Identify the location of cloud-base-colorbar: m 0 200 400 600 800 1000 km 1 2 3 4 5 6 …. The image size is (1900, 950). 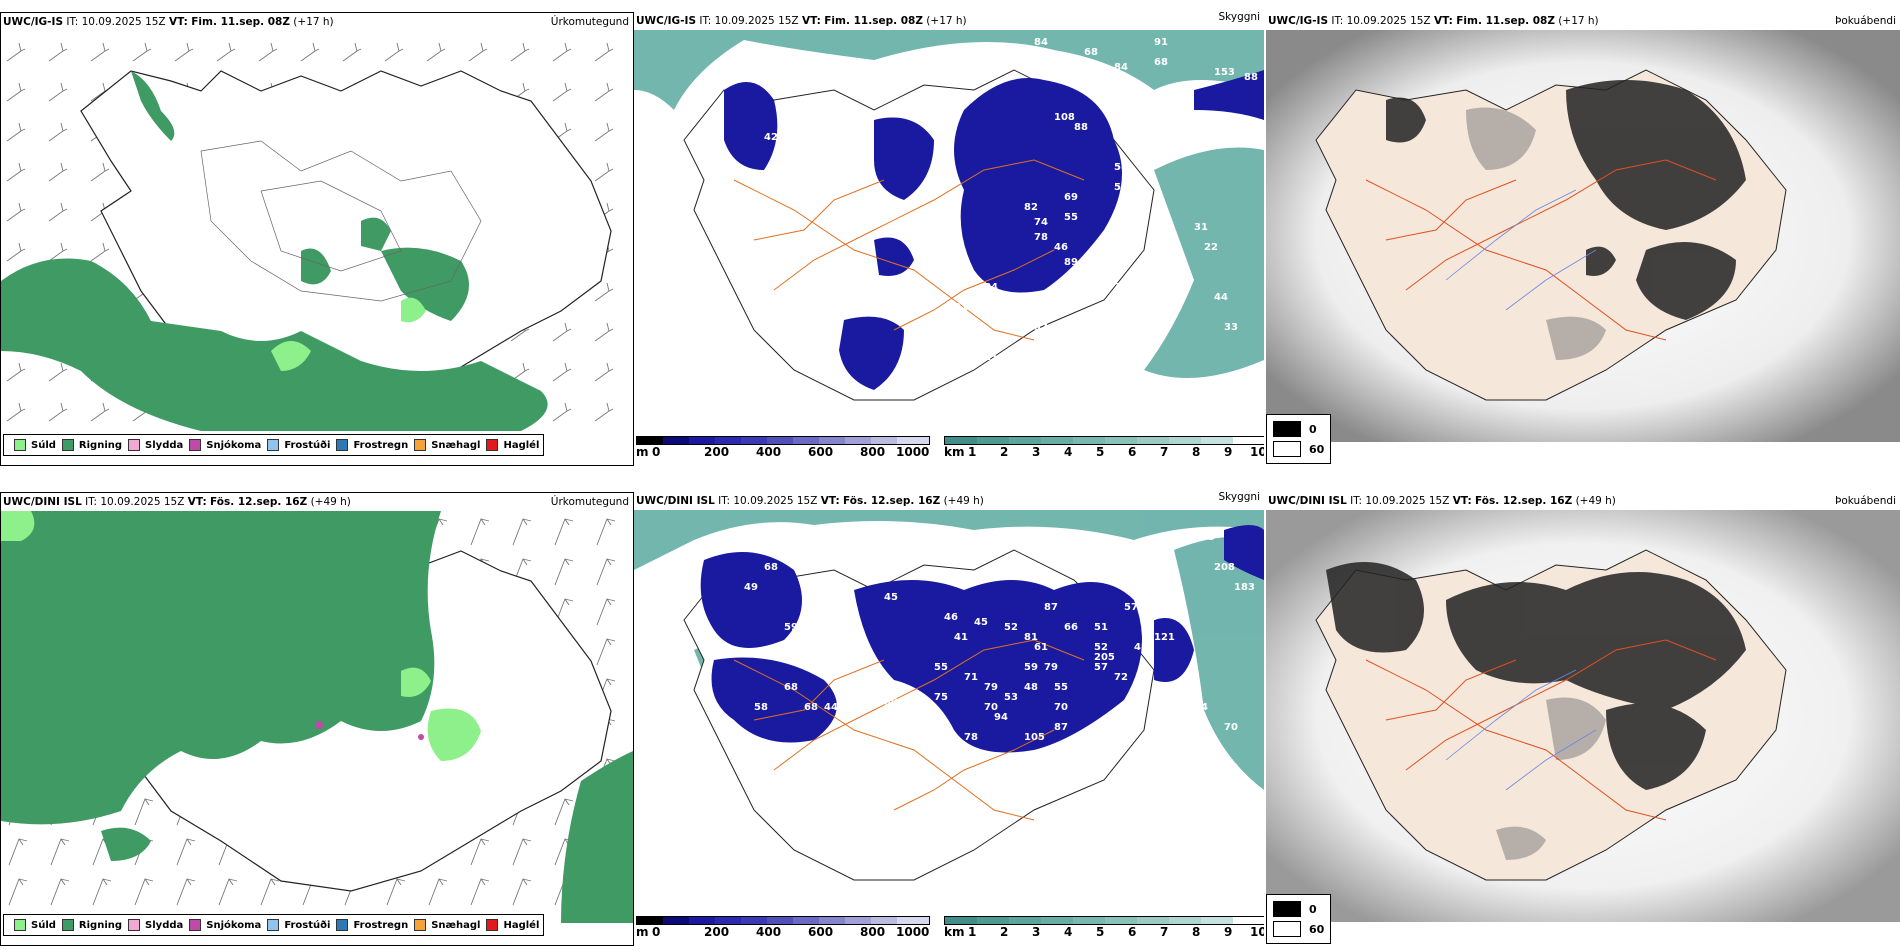
(950, 447).